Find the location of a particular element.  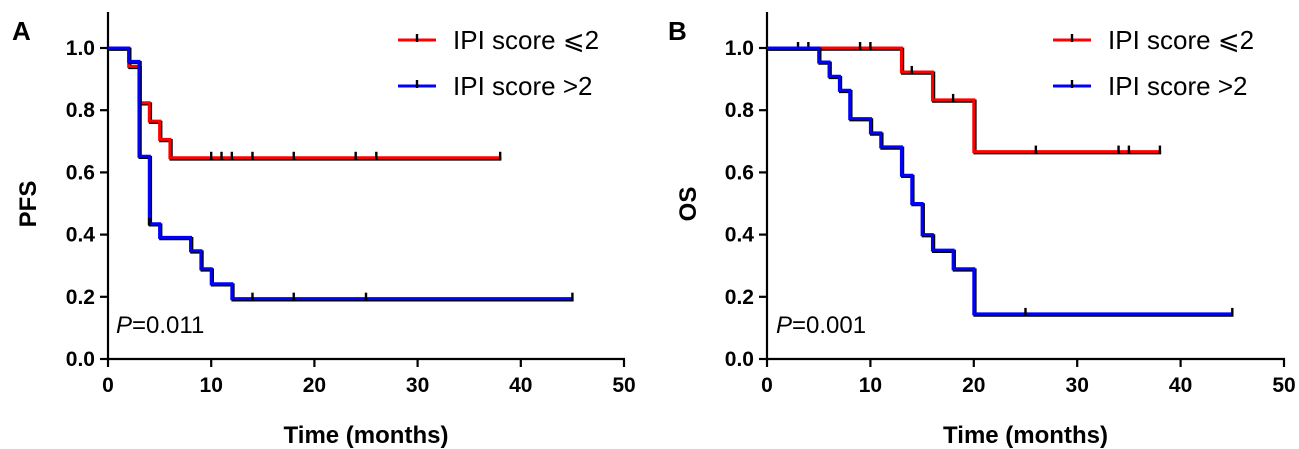

panel-a-p-value-number: =0.011 is located at coordinates (168, 325).